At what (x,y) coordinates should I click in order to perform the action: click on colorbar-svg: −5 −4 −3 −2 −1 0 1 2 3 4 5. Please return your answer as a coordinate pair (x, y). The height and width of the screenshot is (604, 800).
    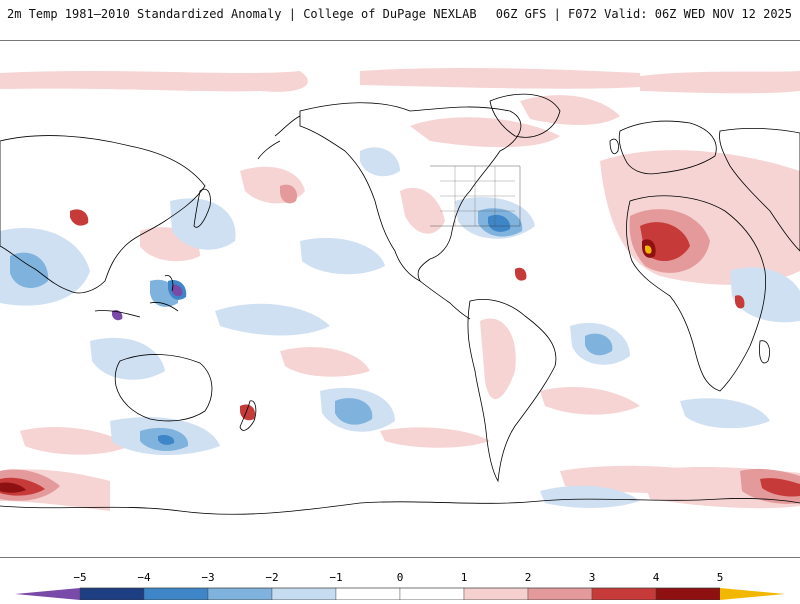
    Looking at the image, I should click on (400, 586).